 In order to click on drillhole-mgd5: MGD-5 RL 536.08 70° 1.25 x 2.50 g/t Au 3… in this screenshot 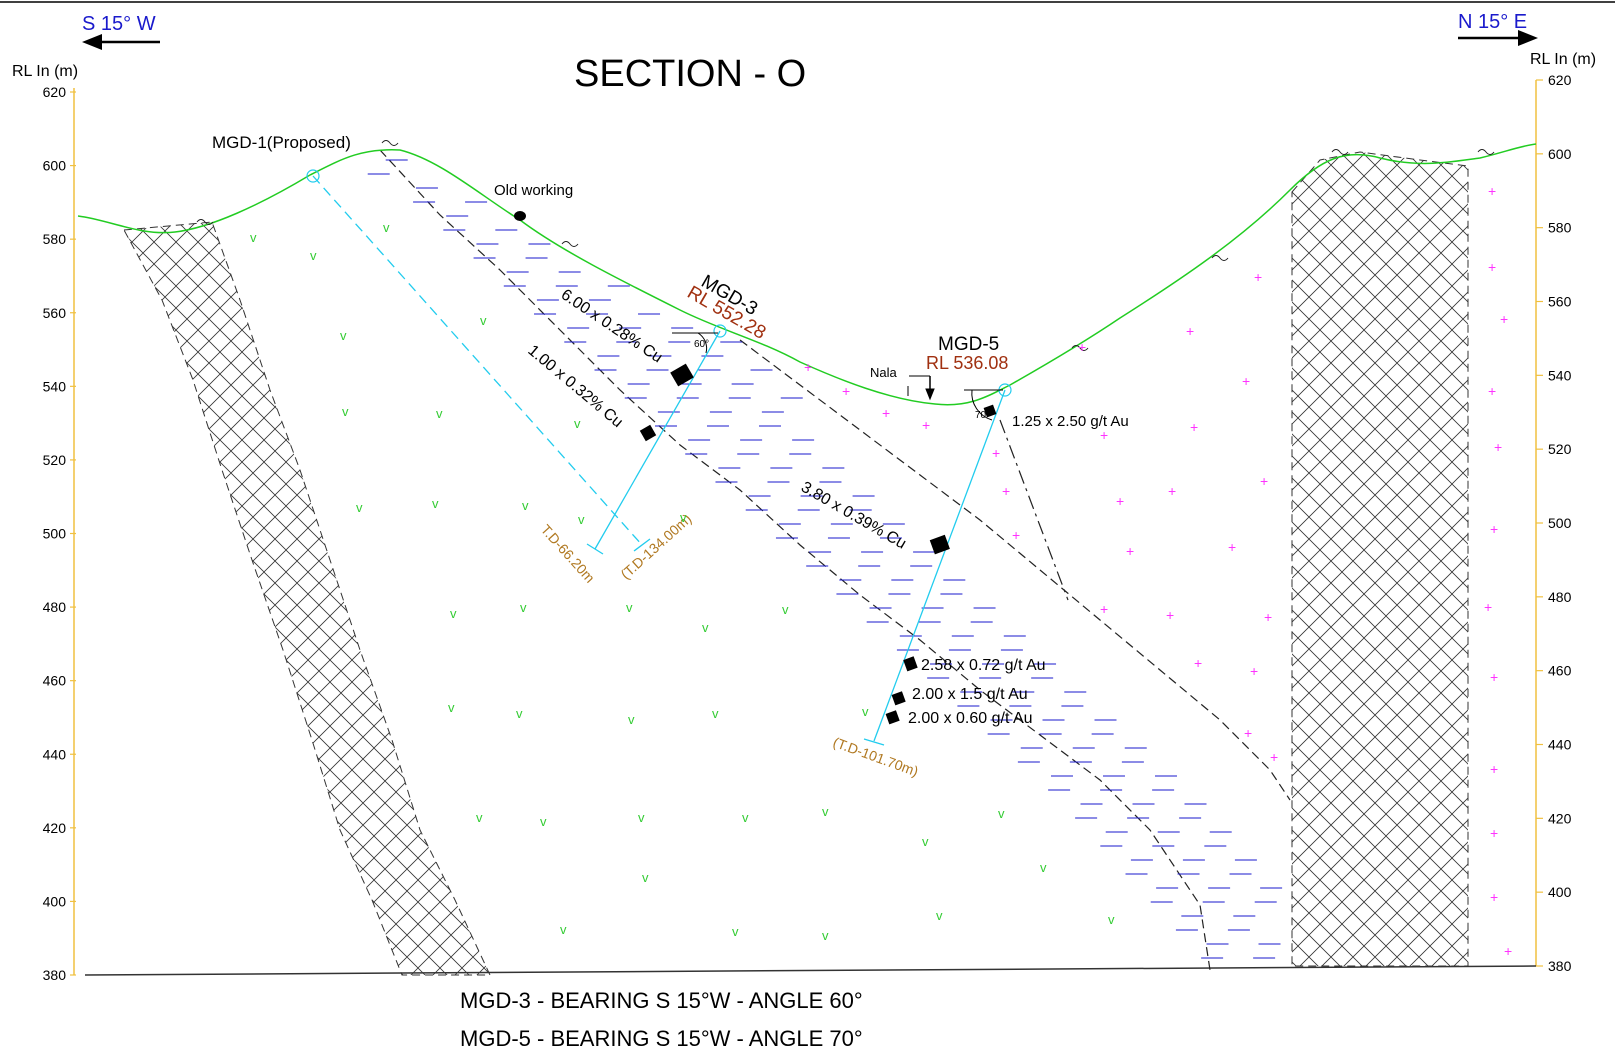, I will do `click(963, 556)`.